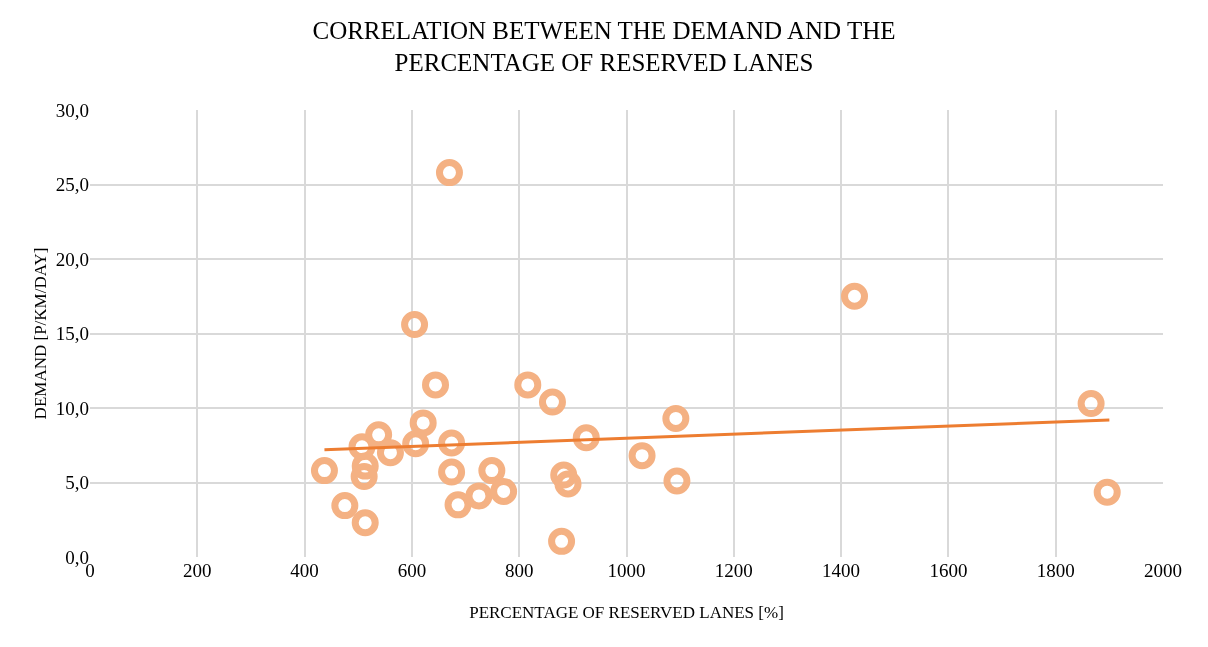  I want to click on y-tick-label: 15,0, so click(72, 334).